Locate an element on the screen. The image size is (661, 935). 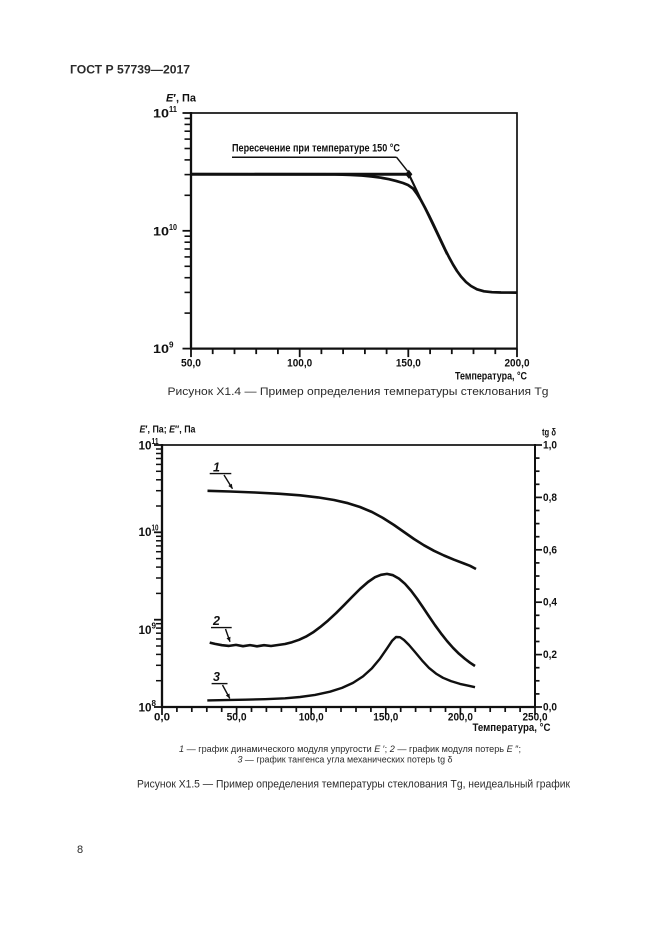
svg-text:Пересечение при температуре 15: Пересечение при температуре 150 °С is located at coordinates (316, 149).